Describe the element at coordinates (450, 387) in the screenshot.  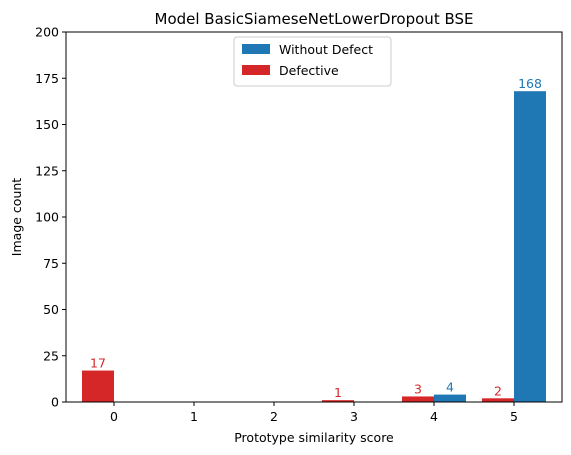
I see `bar-data-label: 4` at that location.